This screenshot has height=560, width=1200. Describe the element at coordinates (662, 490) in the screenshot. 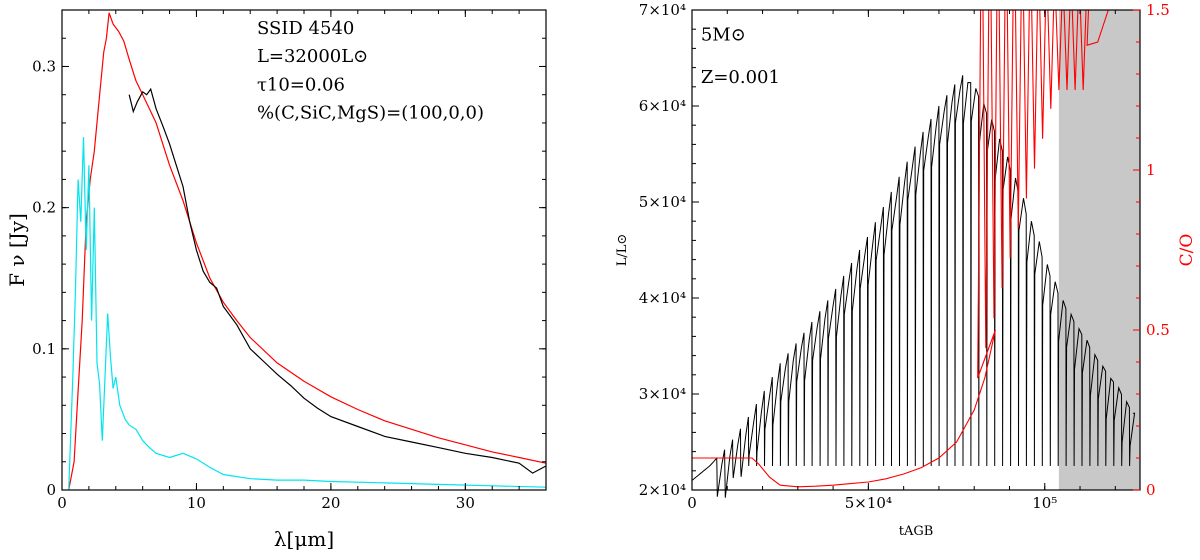

I see `y-tick-label: 2×10⁴` at that location.